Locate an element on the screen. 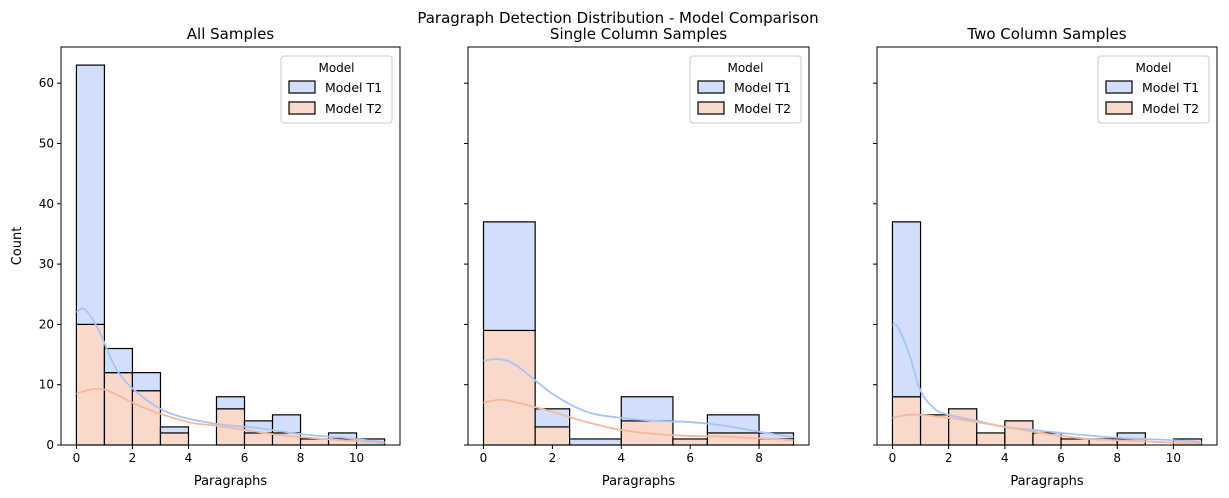 This screenshot has height=498, width=1229. y-tick-label: 50 is located at coordinates (46, 143).